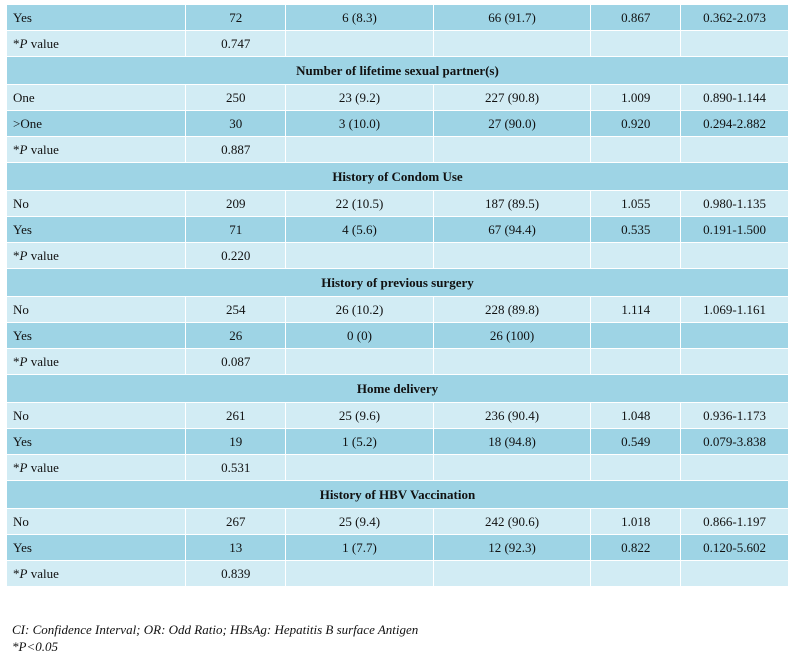 This screenshot has width=796, height=655. What do you see at coordinates (735, 124) in the screenshot?
I see `ci-cell: 0.294-2.882` at bounding box center [735, 124].